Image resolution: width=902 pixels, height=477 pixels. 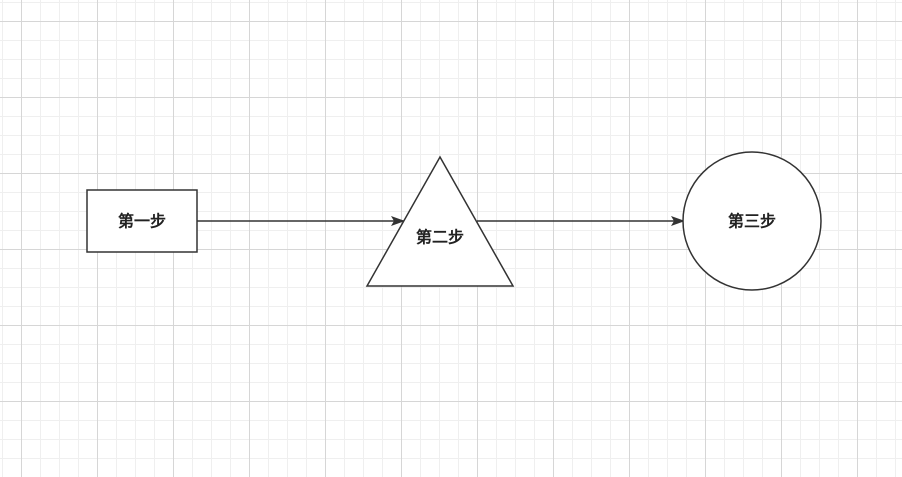 I want to click on step1-label: 第一步, so click(x=142, y=221).